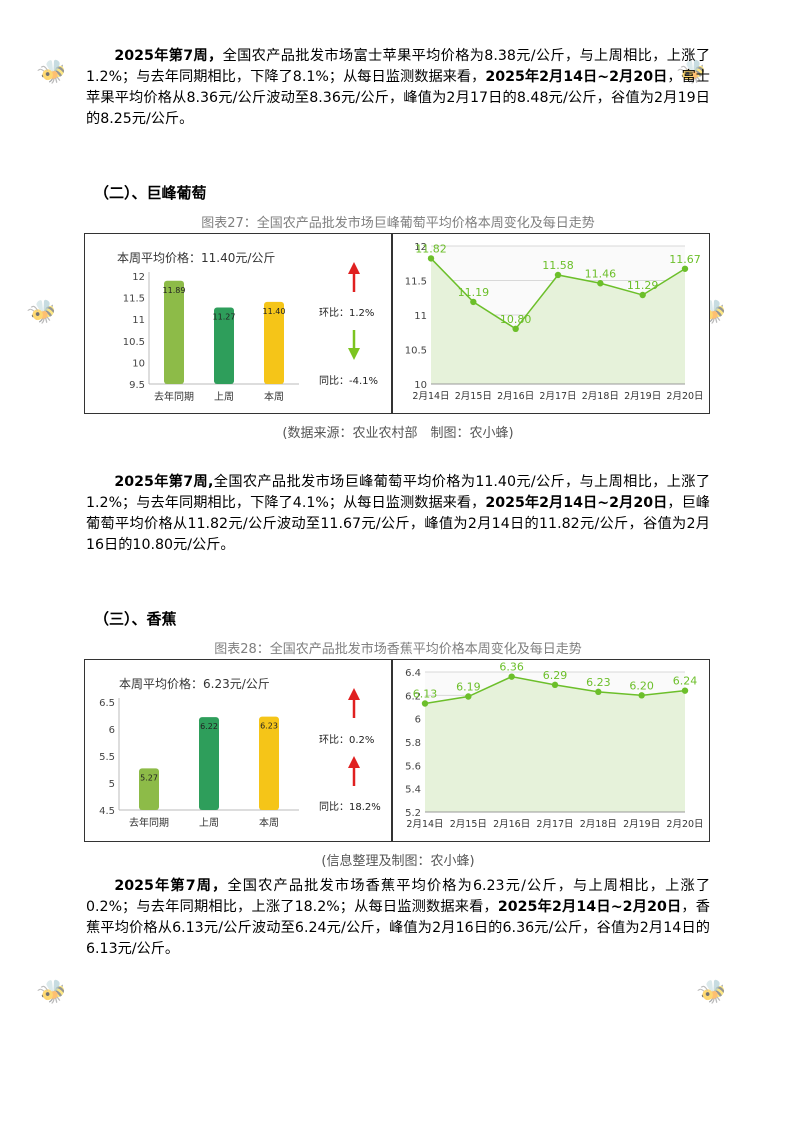  Describe the element at coordinates (174, 396) in the screenshot. I see `x-tick-label: 去年同期` at that location.